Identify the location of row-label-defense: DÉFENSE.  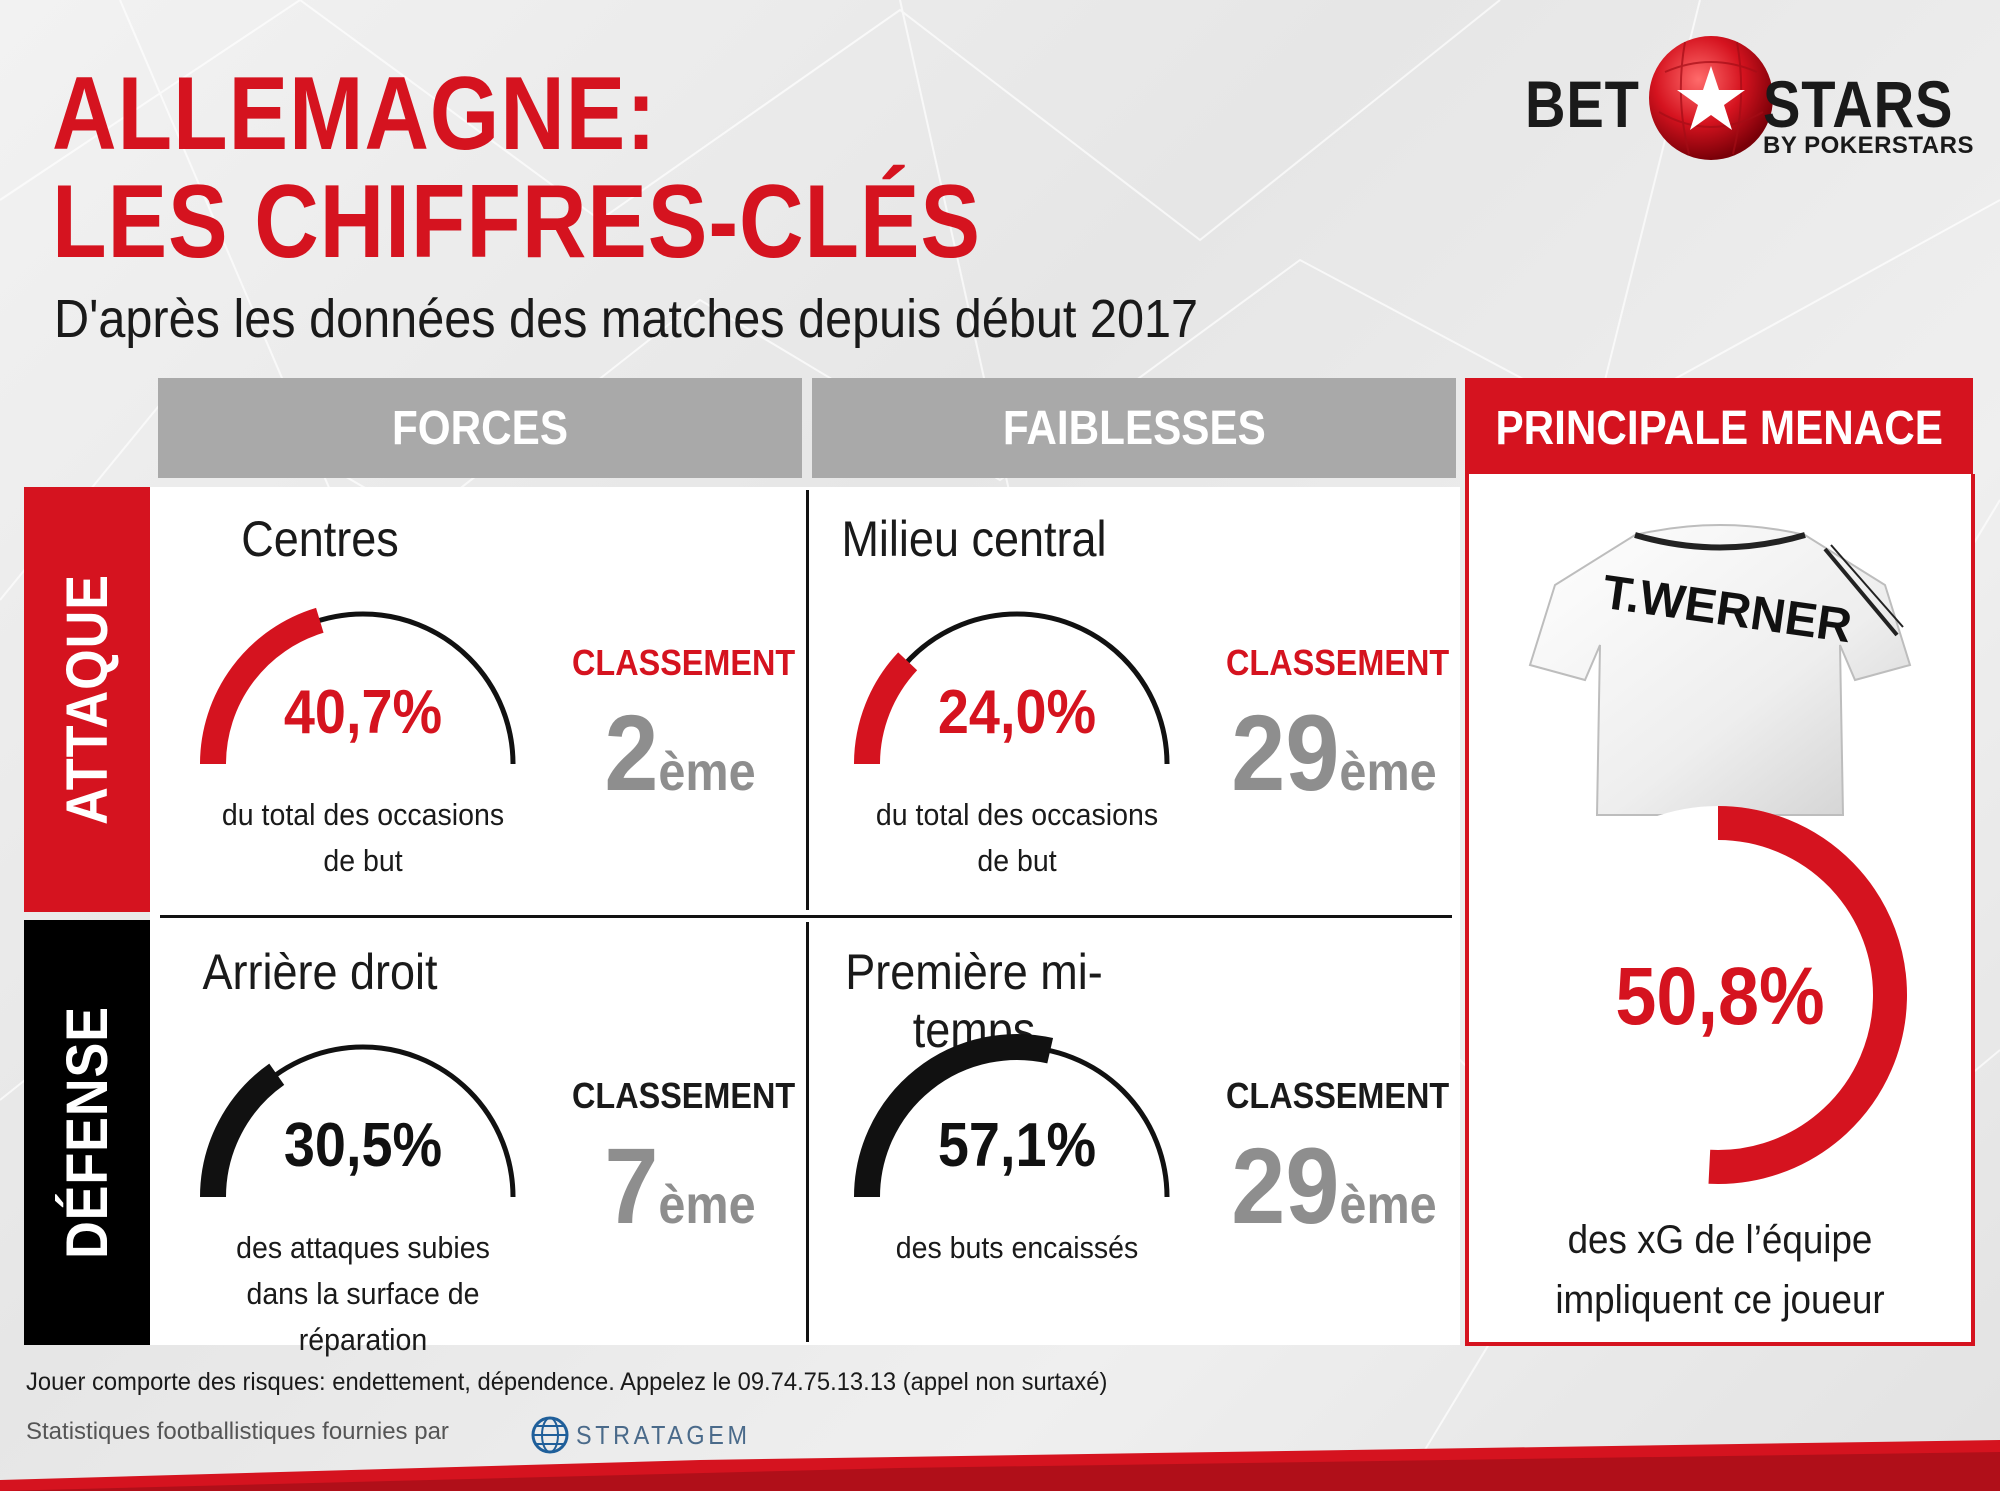
(87, 1132).